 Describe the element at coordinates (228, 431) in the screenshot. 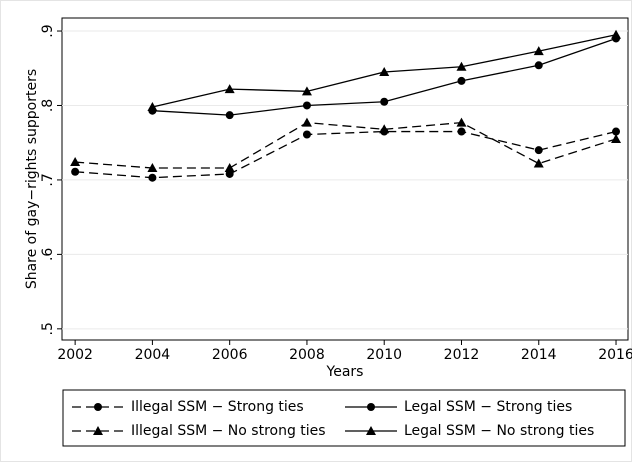

I see `legend-label: Illegal SSM − No strong ties` at that location.